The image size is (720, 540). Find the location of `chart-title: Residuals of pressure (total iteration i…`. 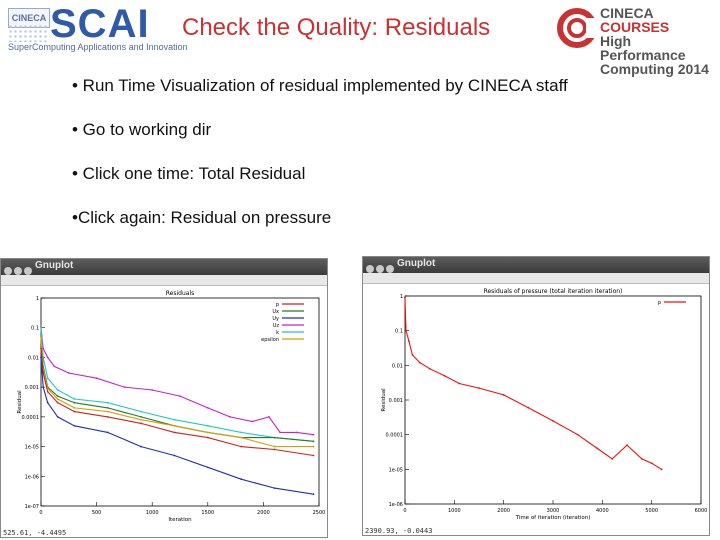

chart-title: Residuals of pressure (total iteration i… is located at coordinates (553, 291).